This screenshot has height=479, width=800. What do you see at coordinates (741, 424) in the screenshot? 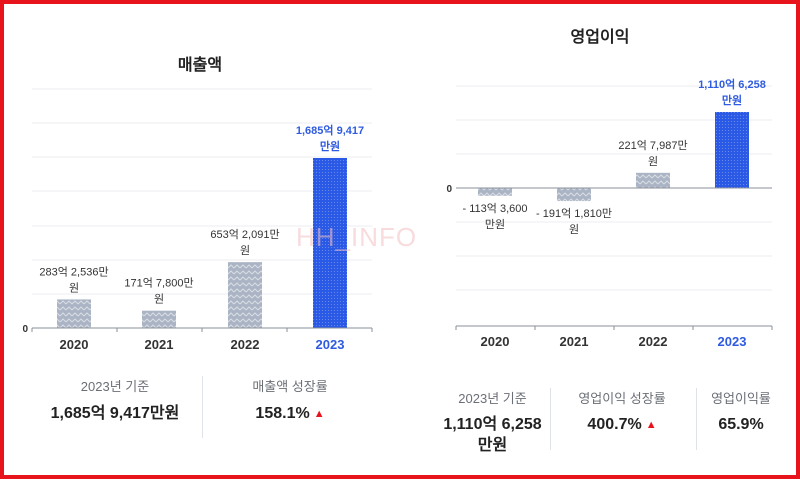
I see `op-margin-value: 65.9%` at bounding box center [741, 424].